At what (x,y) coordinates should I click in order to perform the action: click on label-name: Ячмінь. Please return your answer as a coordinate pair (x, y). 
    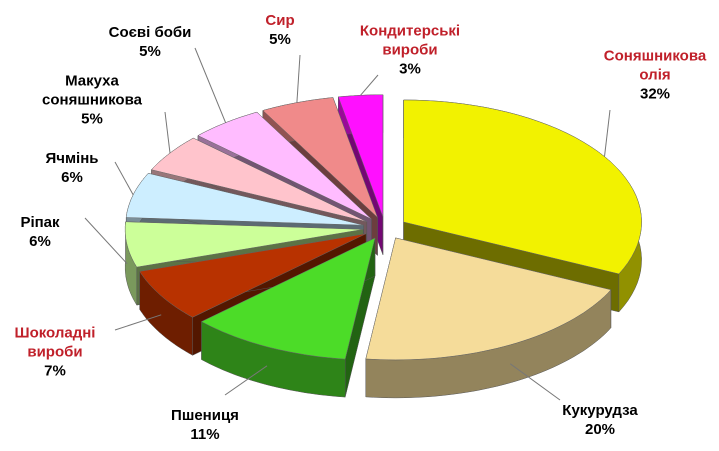
    Looking at the image, I should click on (72, 158).